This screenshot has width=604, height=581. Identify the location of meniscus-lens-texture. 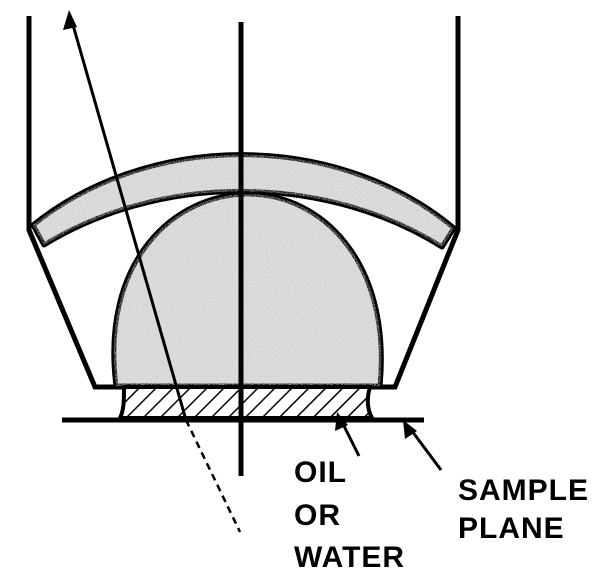
(243, 200).